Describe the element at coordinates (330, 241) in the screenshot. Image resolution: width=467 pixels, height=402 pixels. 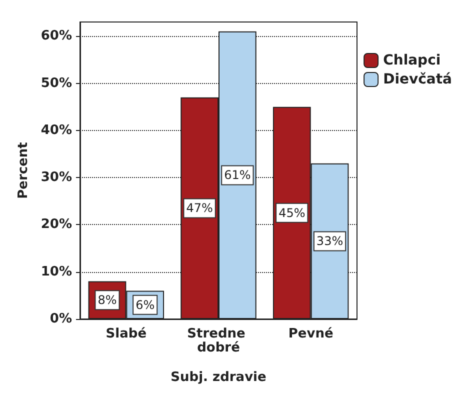
I see `data-label: 33%` at that location.